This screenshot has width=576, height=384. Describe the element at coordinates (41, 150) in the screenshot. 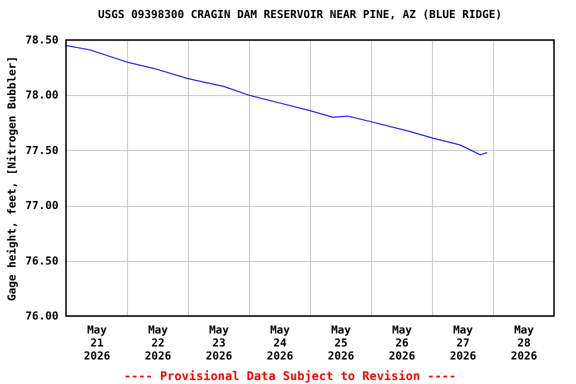

I see `y-tick-label: 77.50` at that location.